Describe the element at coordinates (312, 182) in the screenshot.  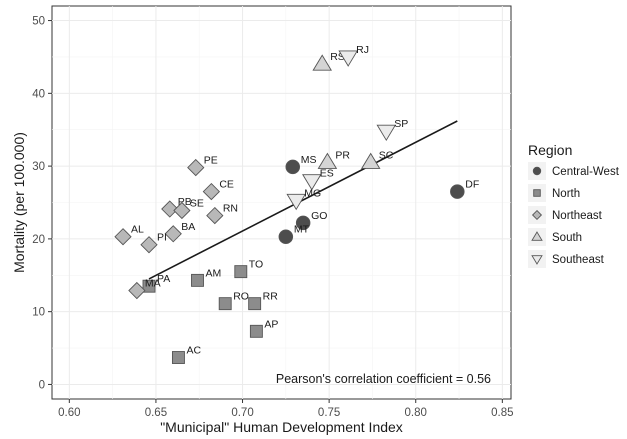
I see `data-point-es` at that location.